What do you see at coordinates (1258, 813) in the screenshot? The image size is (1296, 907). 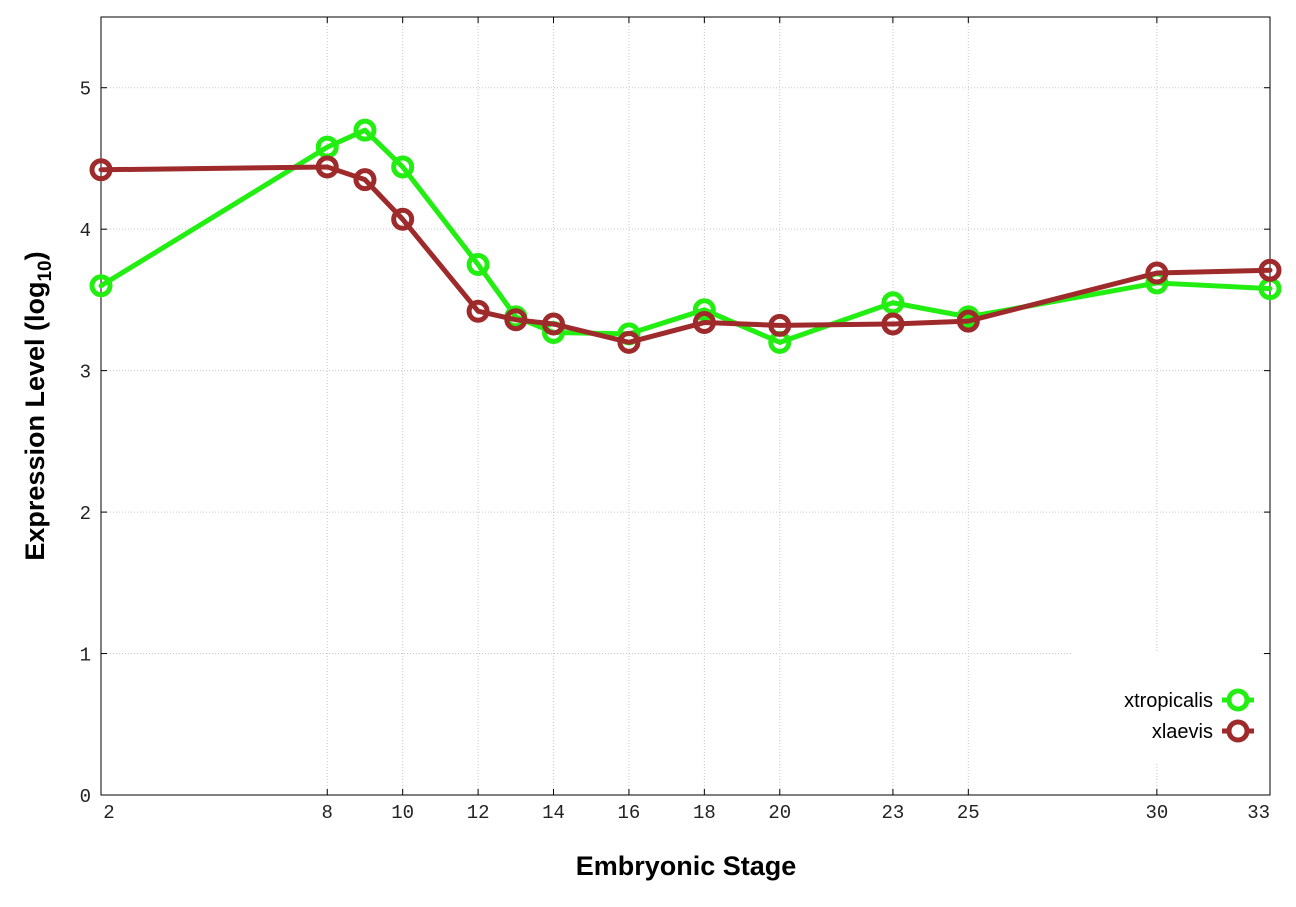 I see `x-tick-label: 33` at bounding box center [1258, 813].